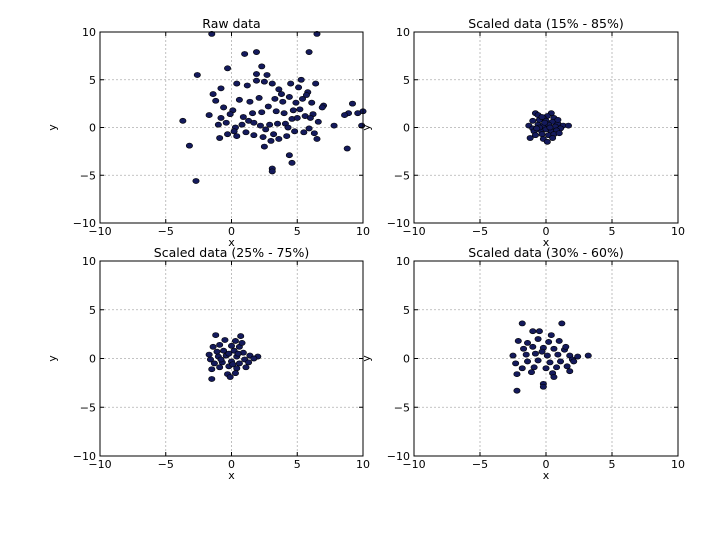  I want to click on x-tick-label: −10, so click(413, 464).